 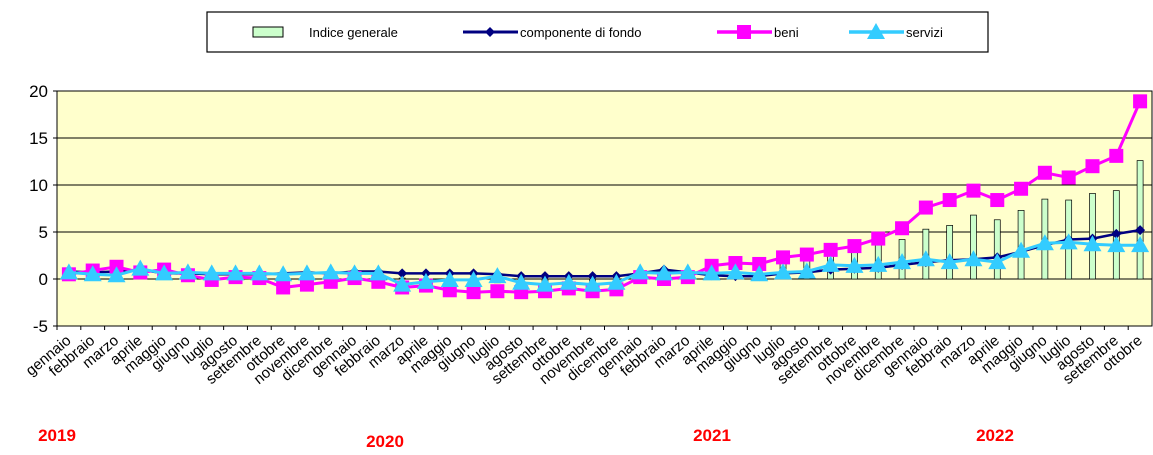 What do you see at coordinates (43, 279) in the screenshot?
I see `y-tick-label: 0` at bounding box center [43, 279].